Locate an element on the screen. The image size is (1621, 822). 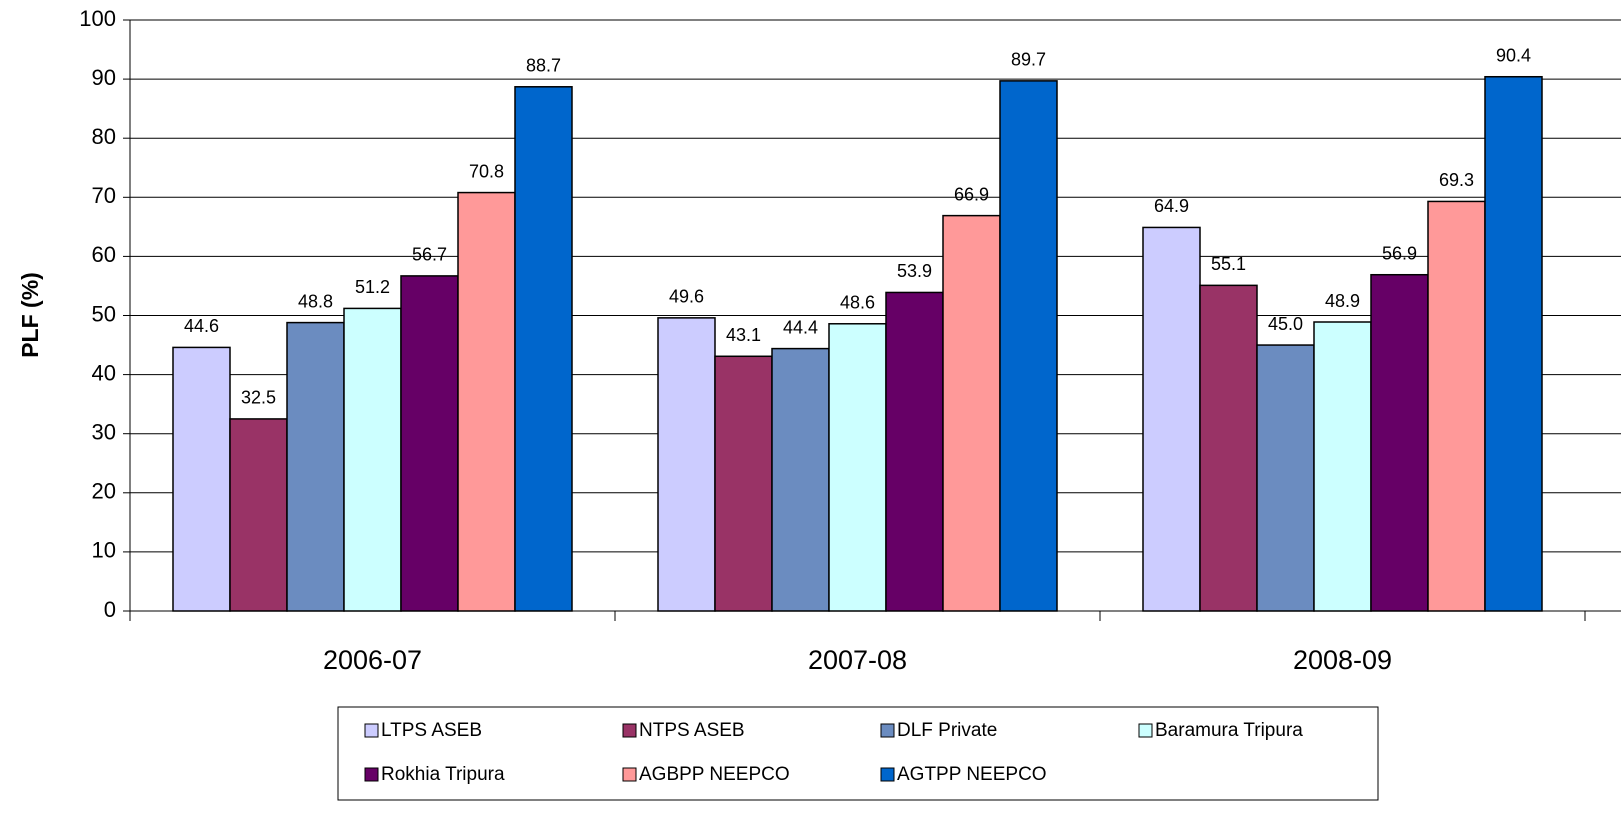
value-label: 51.2 is located at coordinates (372, 287).